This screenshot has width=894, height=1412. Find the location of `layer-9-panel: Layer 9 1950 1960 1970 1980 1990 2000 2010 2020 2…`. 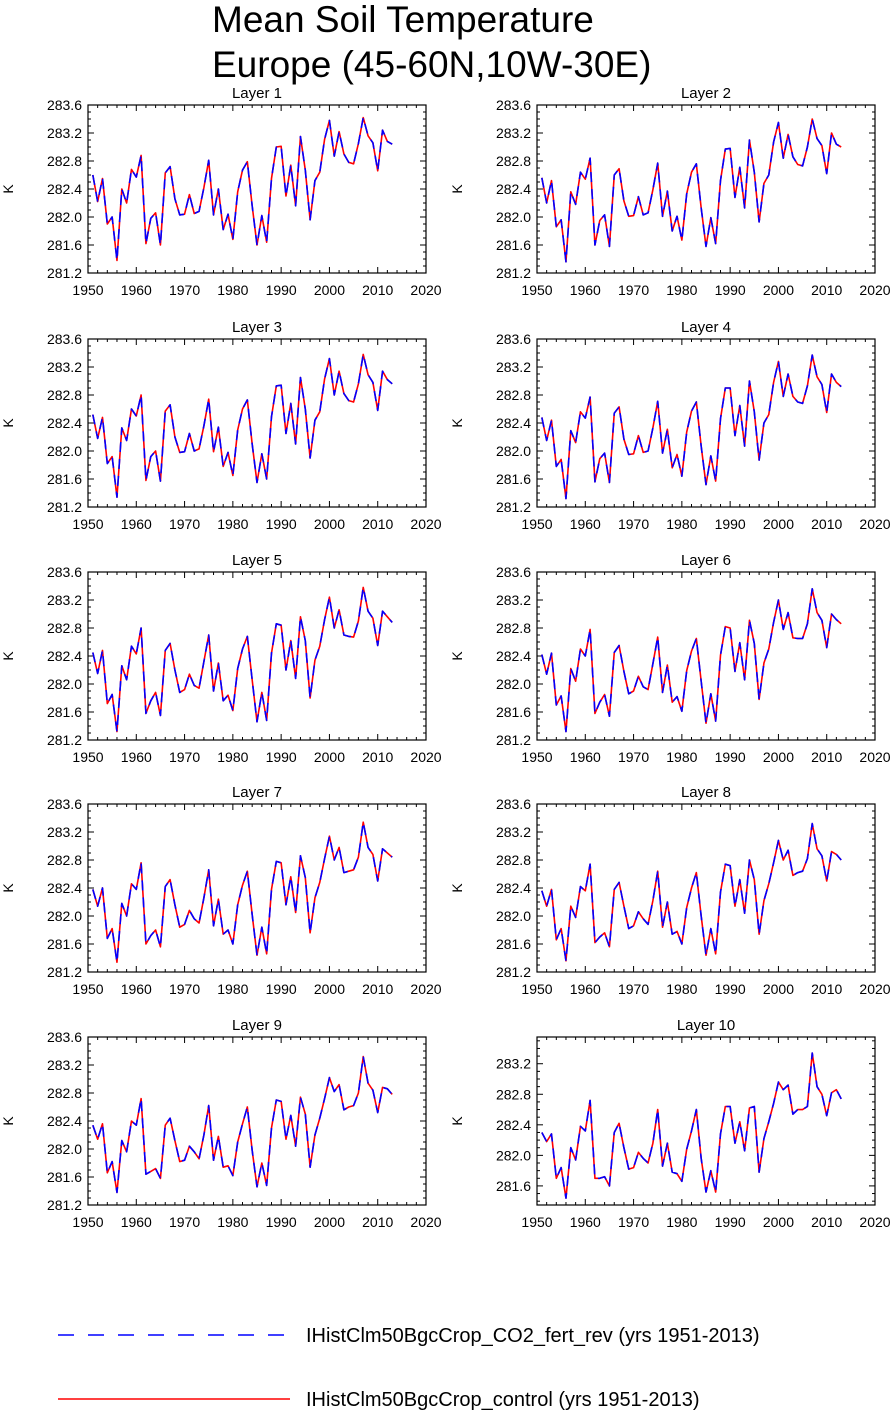

layer-9-panel: Layer 9 1950 1960 1970 1980 1990 2000 2010 2020 2… is located at coordinates (221, 1123).